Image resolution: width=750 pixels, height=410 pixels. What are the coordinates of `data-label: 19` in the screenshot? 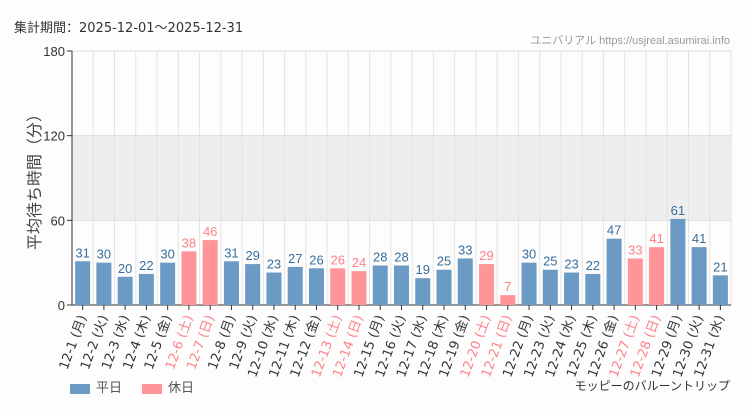 It's located at (423, 269).